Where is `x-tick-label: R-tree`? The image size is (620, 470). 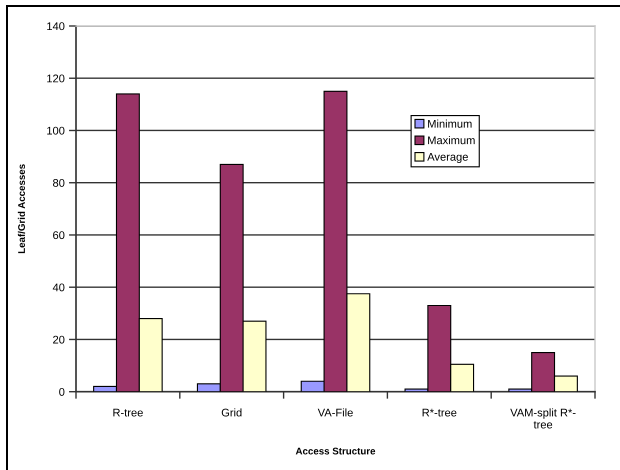
x-tick-label: R-tree is located at coordinates (128, 412).